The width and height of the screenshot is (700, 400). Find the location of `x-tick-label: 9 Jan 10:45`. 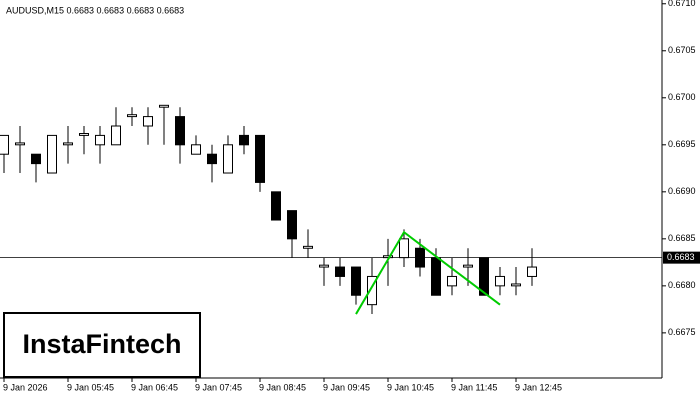

x-tick-label: 9 Jan 10:45 is located at coordinates (410, 387).